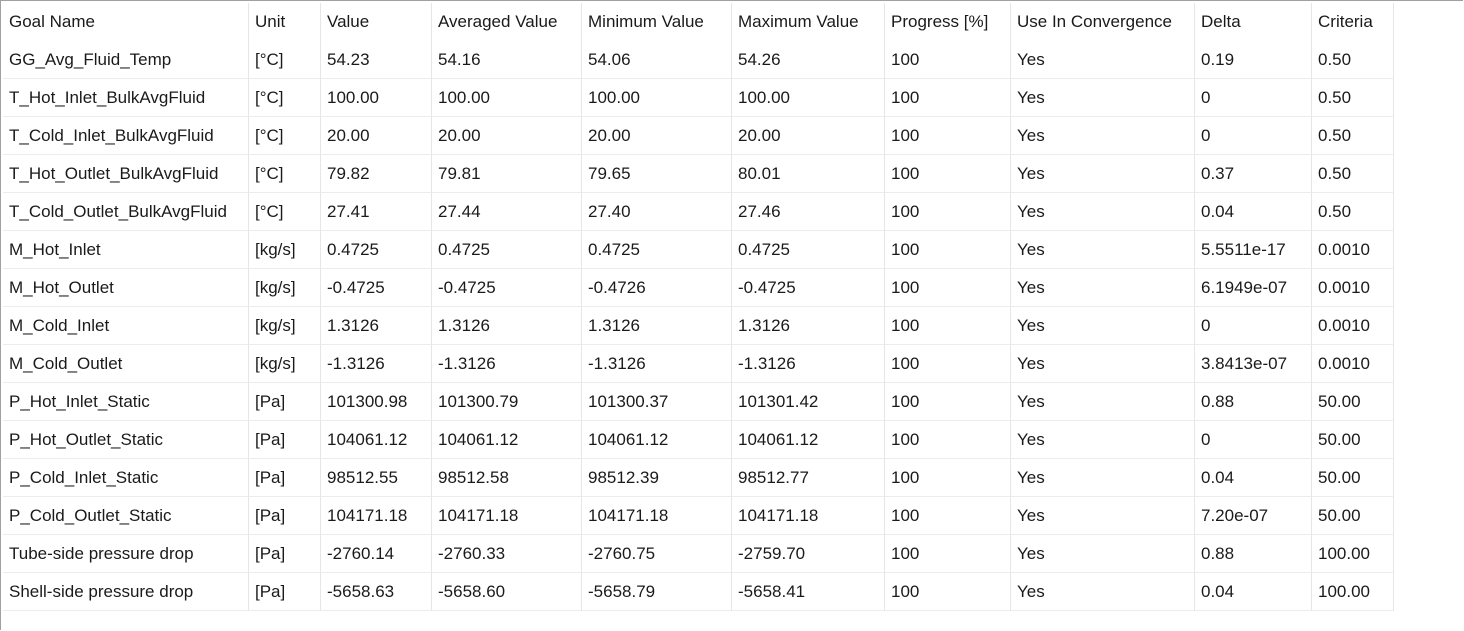  What do you see at coordinates (808, 592) in the screenshot?
I see `table-cell: -5658.41` at bounding box center [808, 592].